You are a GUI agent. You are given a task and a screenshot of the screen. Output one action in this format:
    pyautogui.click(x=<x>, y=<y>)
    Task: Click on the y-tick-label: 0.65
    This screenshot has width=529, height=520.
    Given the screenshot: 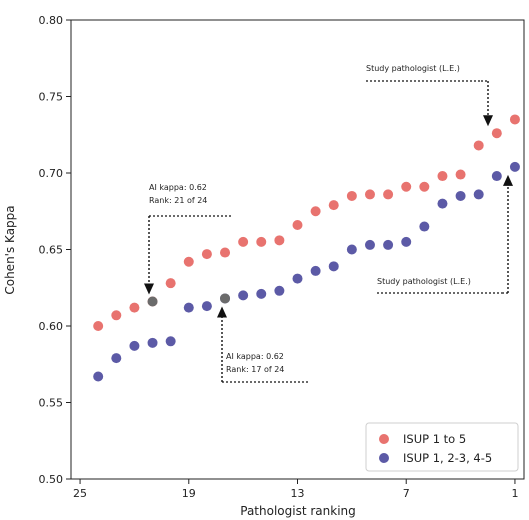 What is the action you would take?
    pyautogui.click(x=51, y=250)
    